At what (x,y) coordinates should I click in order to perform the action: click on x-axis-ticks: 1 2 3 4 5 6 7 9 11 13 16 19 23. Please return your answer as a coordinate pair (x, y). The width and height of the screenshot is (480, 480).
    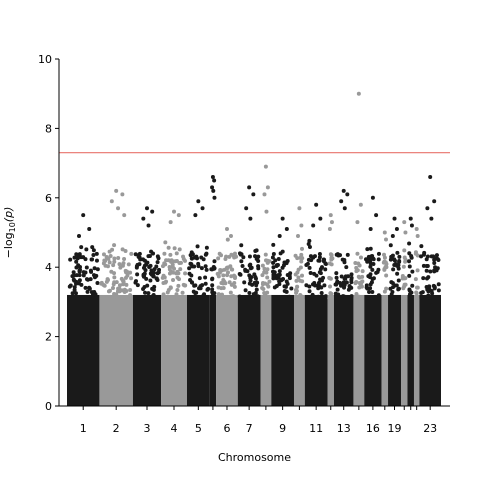
    Looking at the image, I should click on (258, 420).